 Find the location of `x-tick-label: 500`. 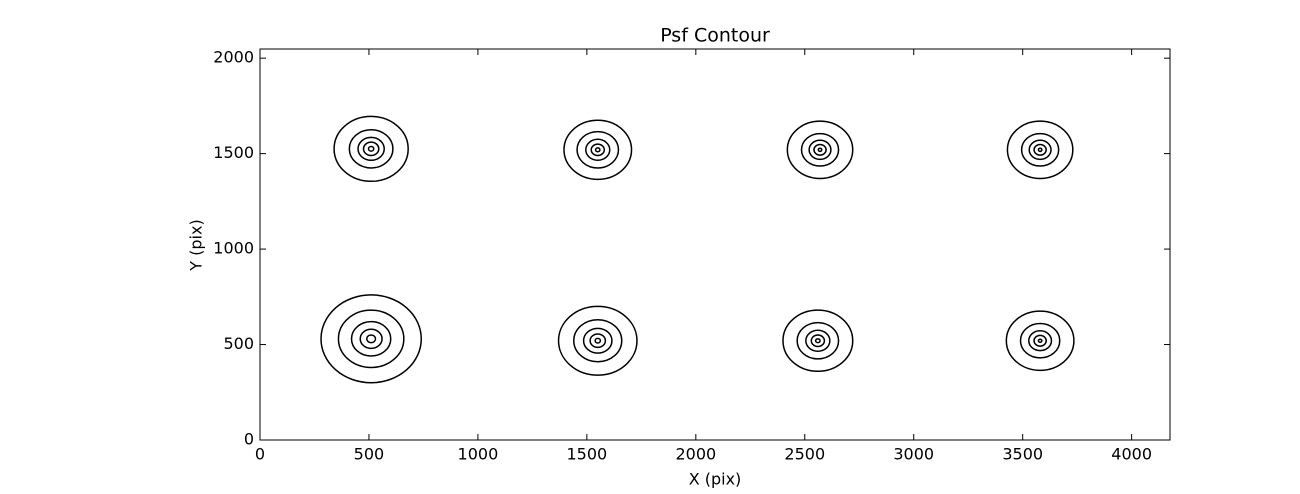

x-tick-label: 500 is located at coordinates (369, 454).